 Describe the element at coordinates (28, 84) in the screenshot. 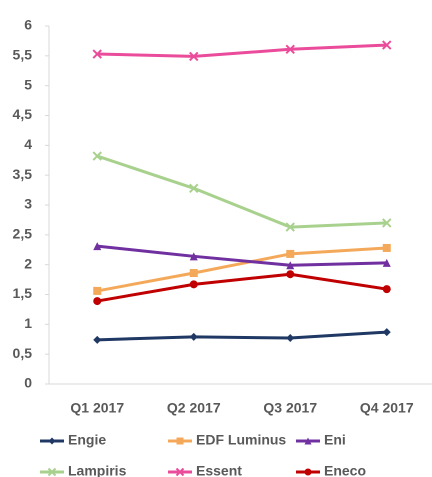

I see `y-tick-label: 5` at that location.